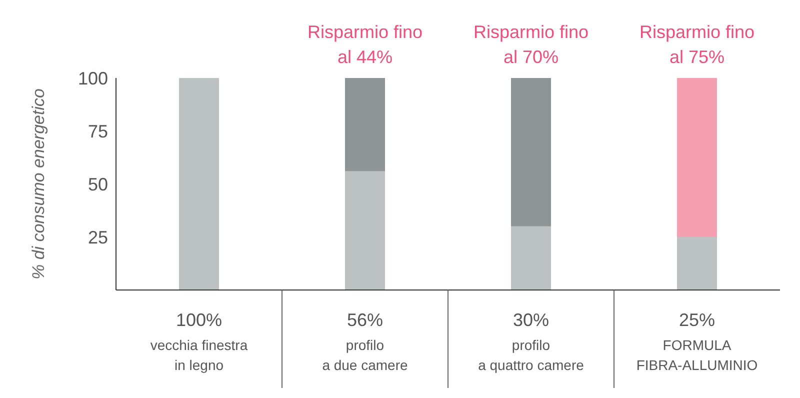 The height and width of the screenshot is (398, 800). Describe the element at coordinates (697, 320) in the screenshot. I see `data-label: 25%` at that location.